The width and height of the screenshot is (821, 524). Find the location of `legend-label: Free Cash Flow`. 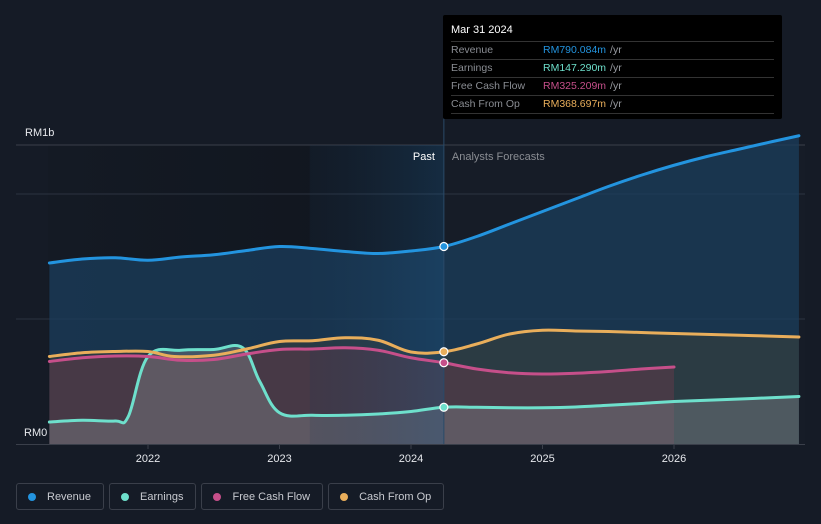

legend-label: Free Cash Flow is located at coordinates (271, 496).